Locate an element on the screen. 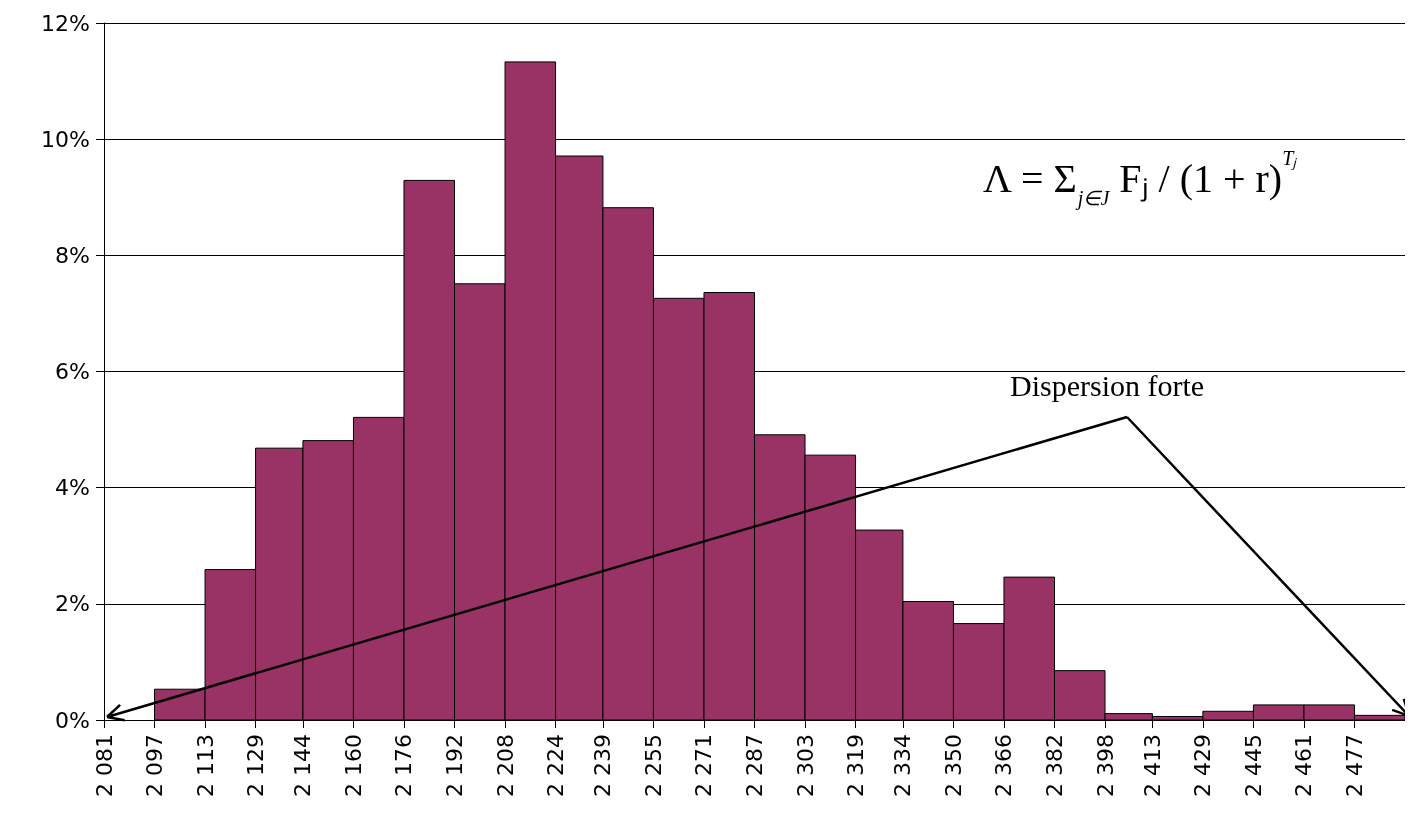 The width and height of the screenshot is (1413, 825). x-tick-label: 2 429 is located at coordinates (1203, 765).